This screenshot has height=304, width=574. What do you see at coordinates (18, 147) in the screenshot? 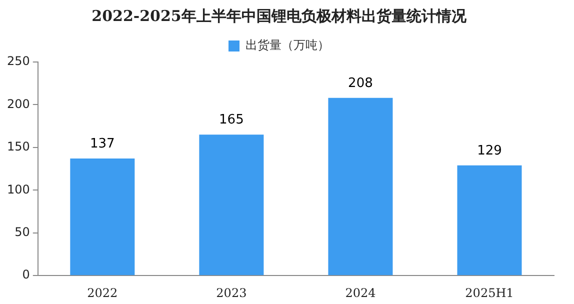
I see `y-tick-label: 150` at bounding box center [18, 147].